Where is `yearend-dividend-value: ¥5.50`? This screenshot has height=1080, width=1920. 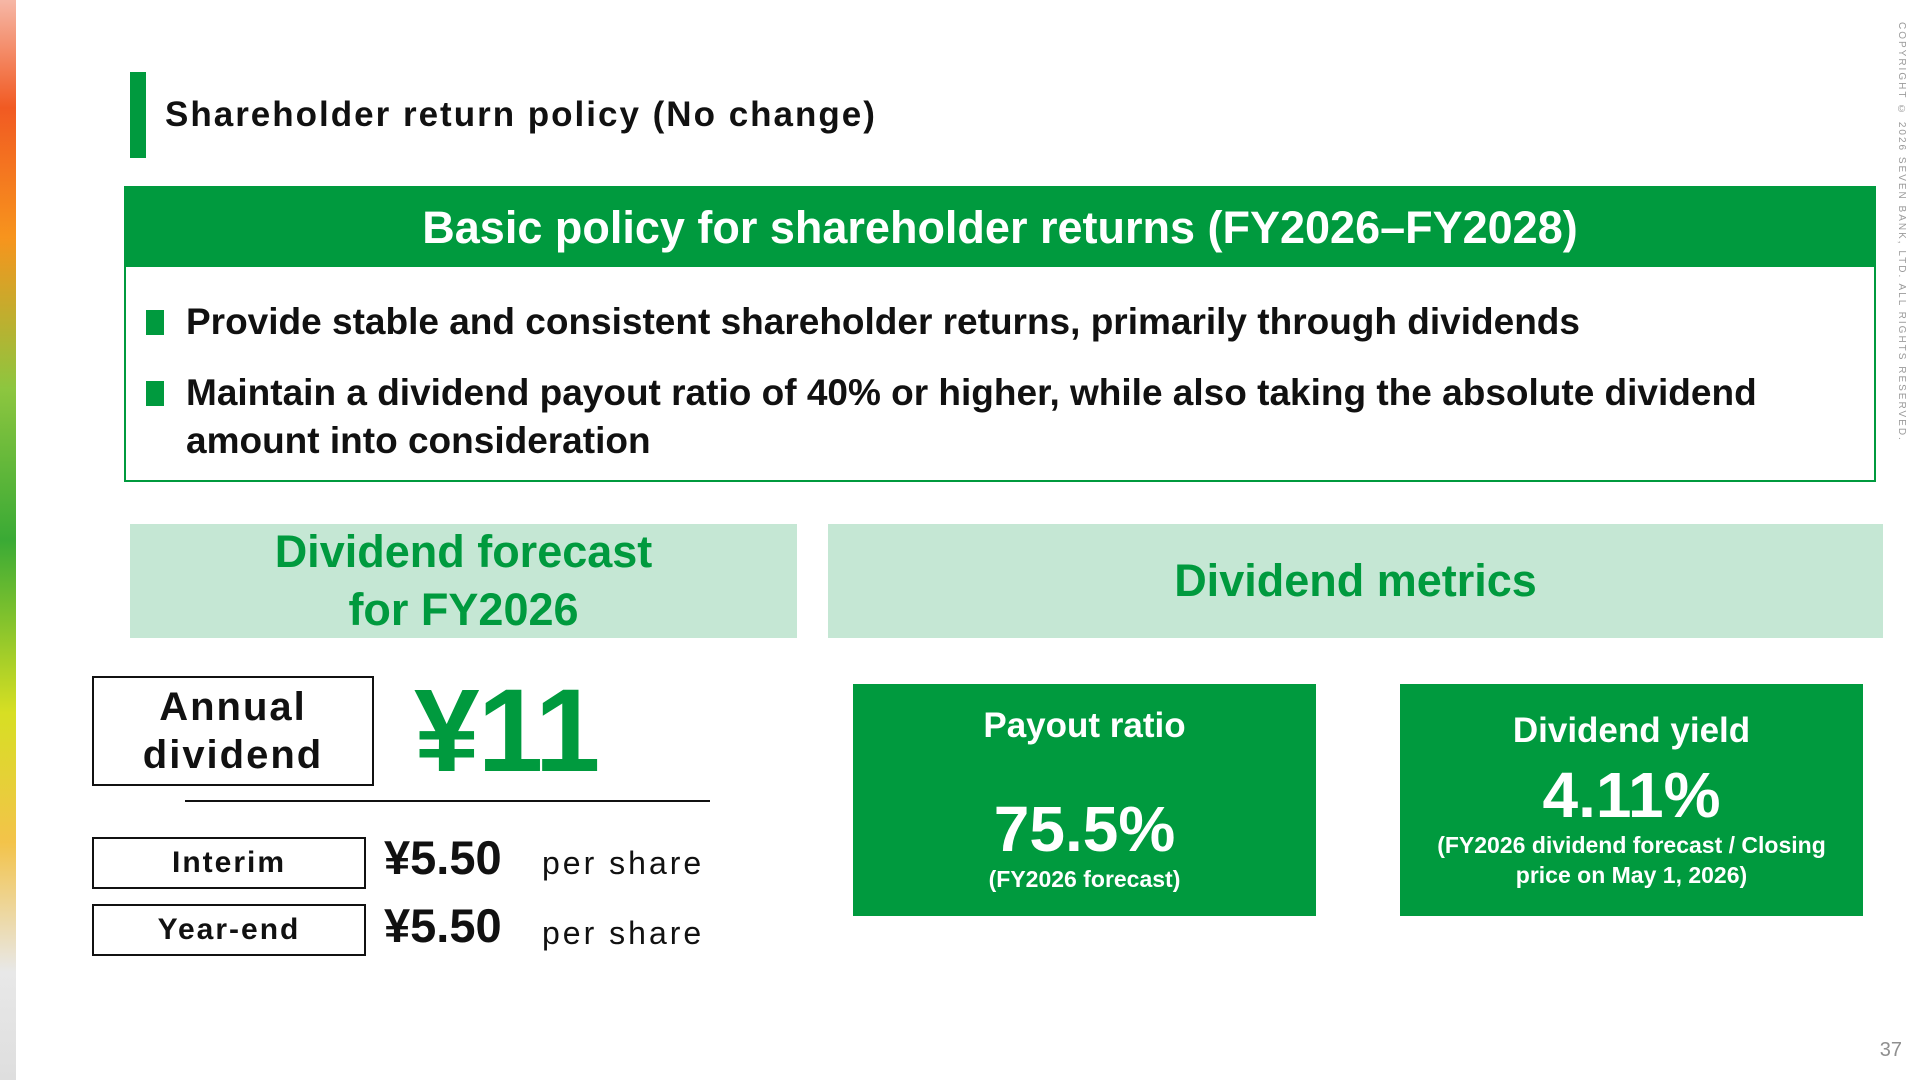
yearend-dividend-value: ¥5.50 is located at coordinates (443, 925).